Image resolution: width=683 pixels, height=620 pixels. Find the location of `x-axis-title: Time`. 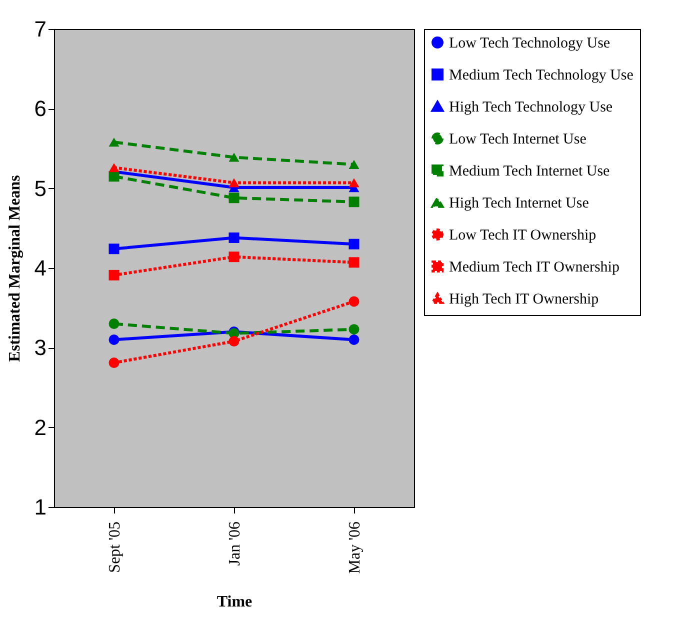

x-axis-title: Time is located at coordinates (234, 602).